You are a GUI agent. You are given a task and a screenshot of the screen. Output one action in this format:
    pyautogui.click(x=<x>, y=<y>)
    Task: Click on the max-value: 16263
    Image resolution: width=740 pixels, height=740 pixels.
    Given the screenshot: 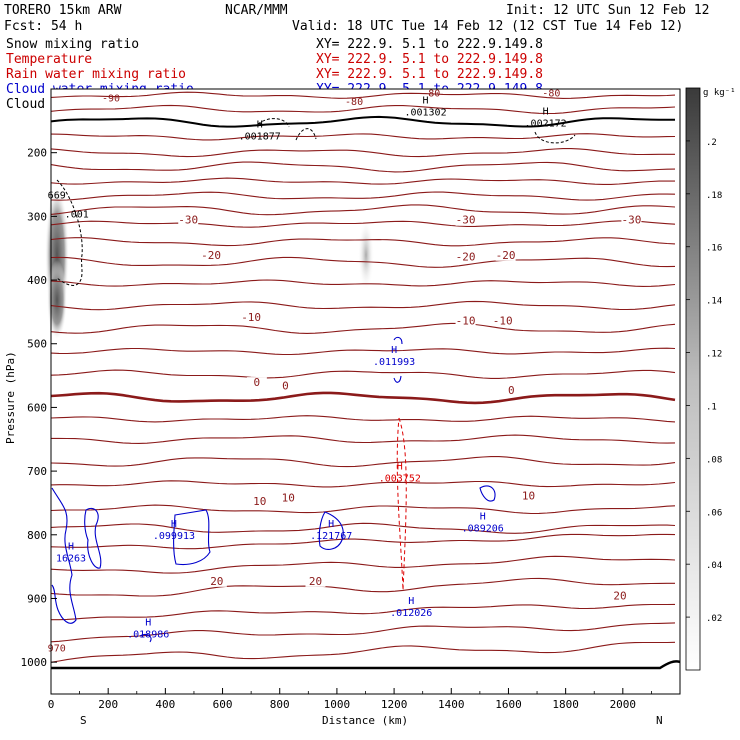 What is the action you would take?
    pyautogui.click(x=71, y=558)
    